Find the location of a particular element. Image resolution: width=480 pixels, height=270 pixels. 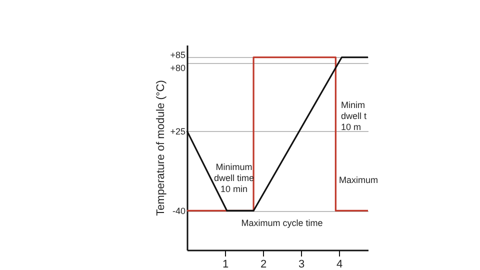

annotation: Maximum is located at coordinates (358, 180).